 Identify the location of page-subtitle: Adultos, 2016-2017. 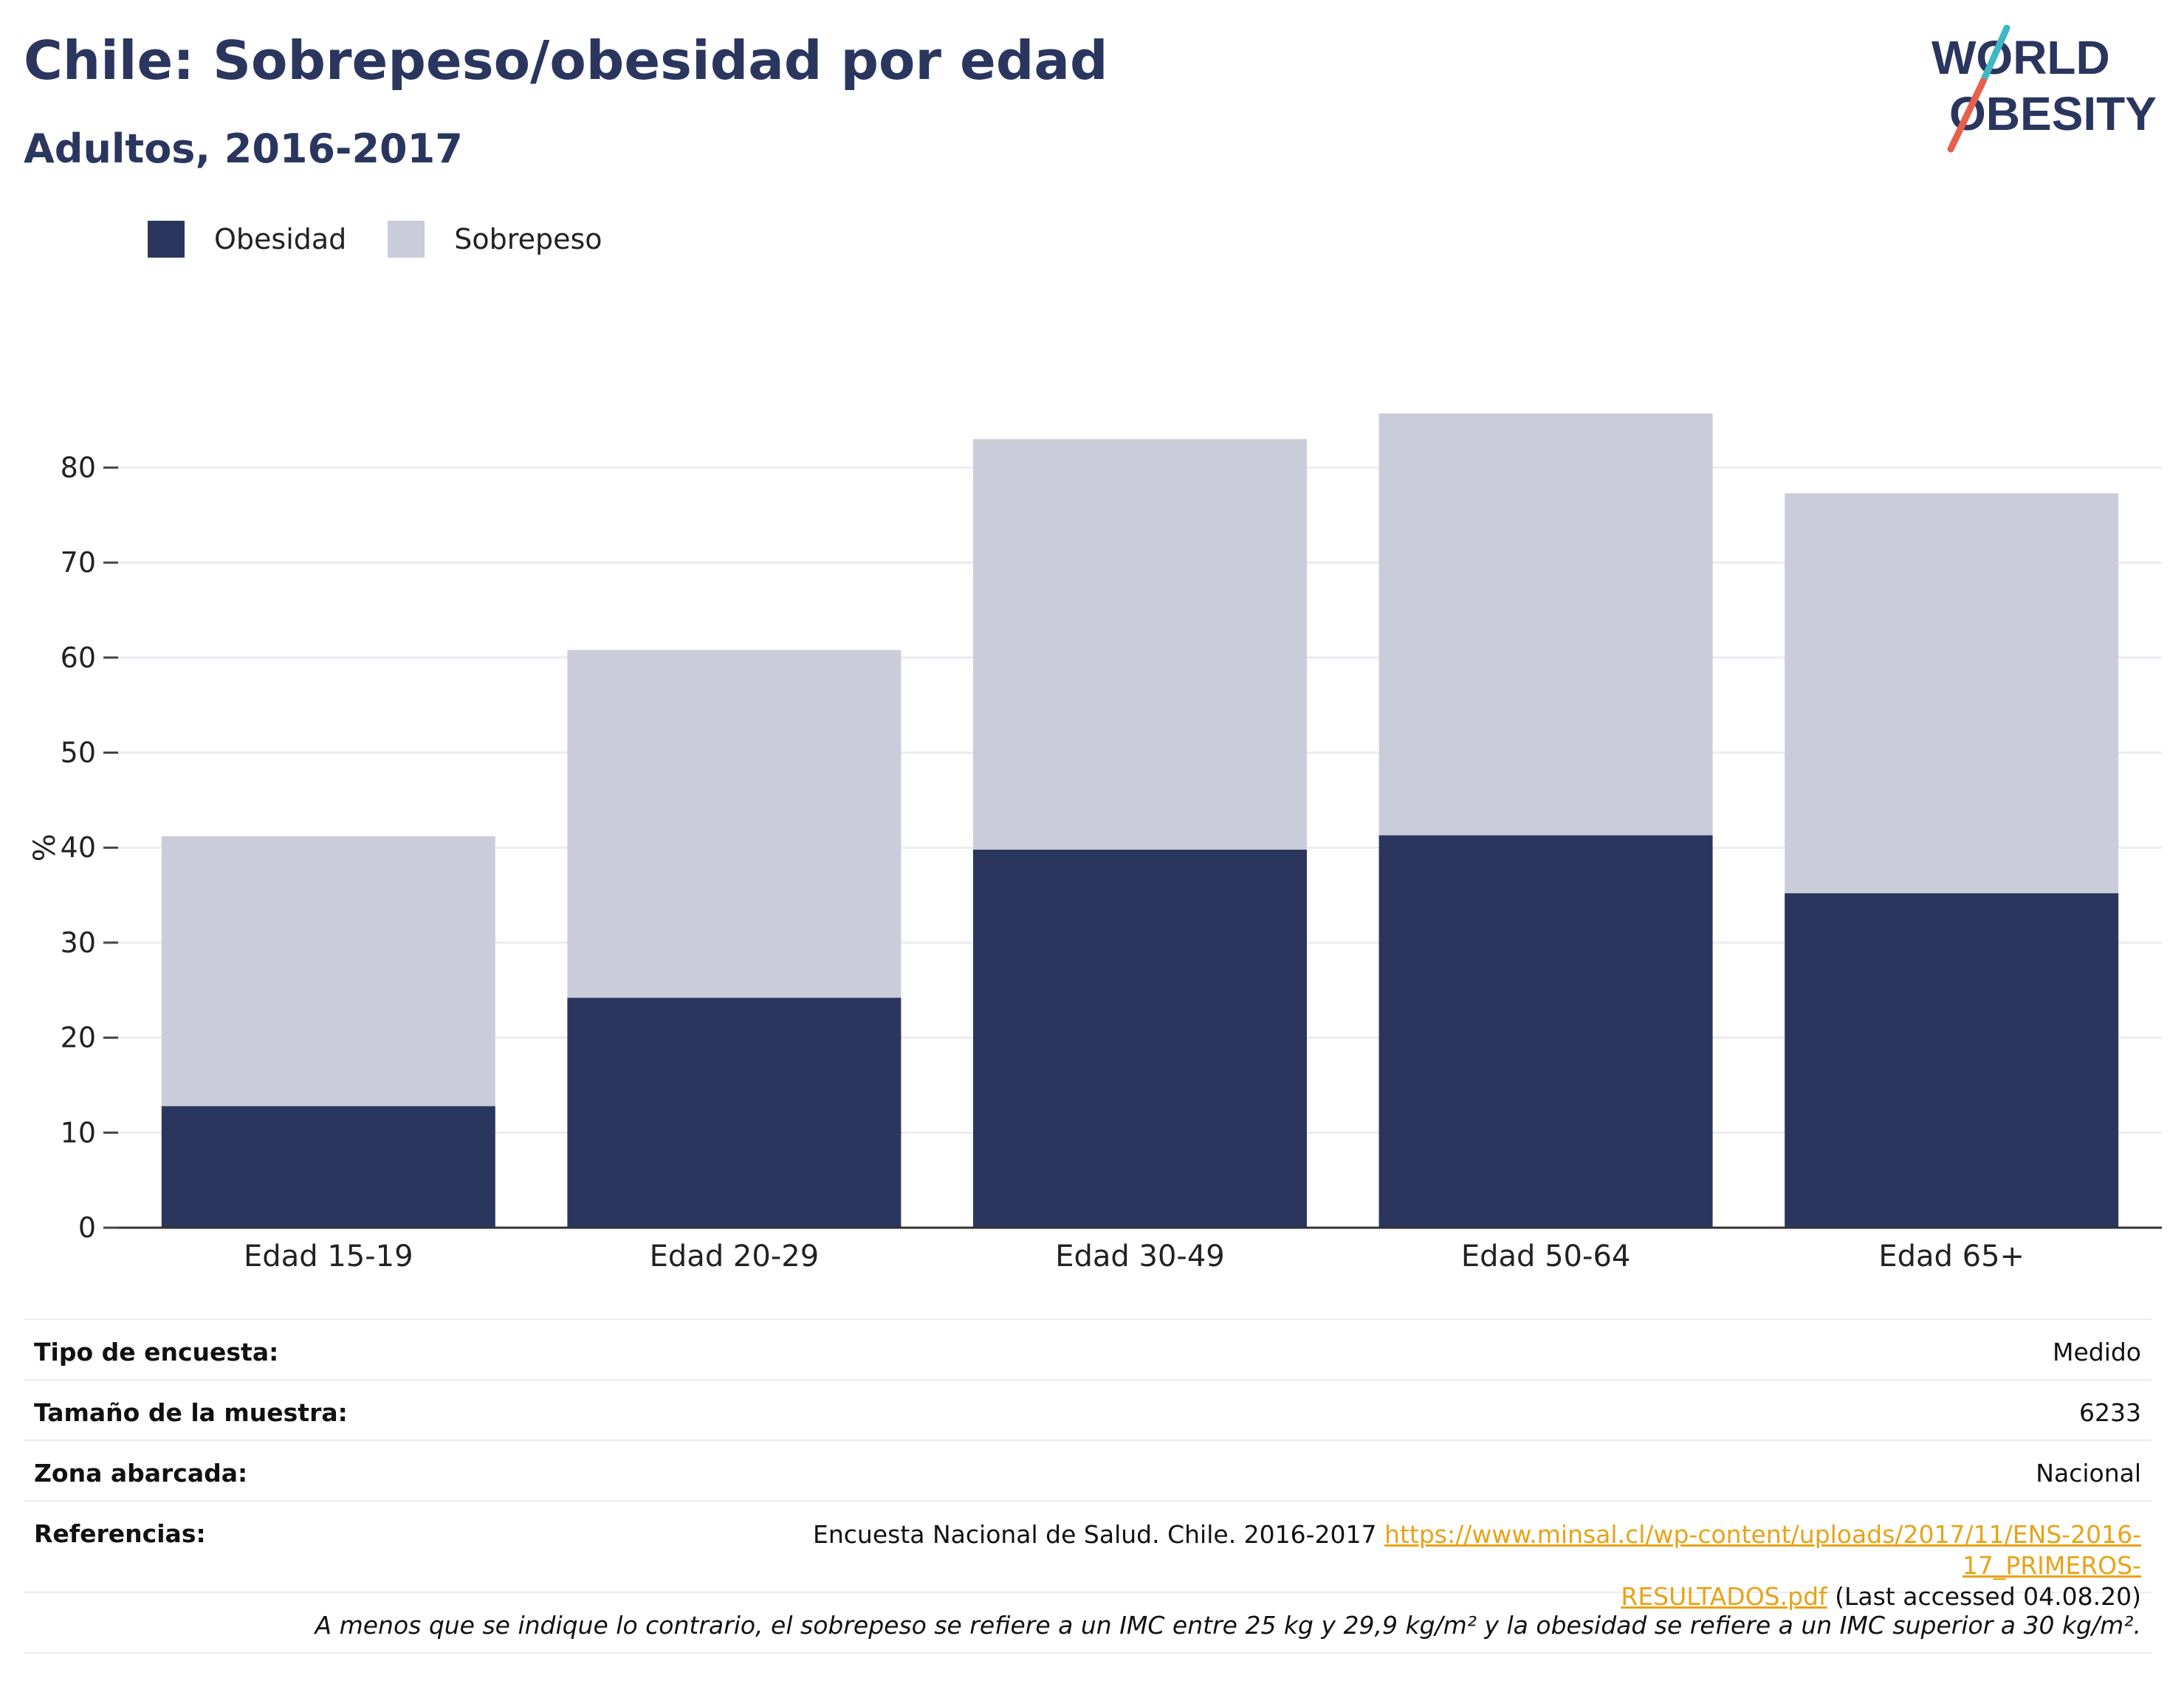
(244, 149).